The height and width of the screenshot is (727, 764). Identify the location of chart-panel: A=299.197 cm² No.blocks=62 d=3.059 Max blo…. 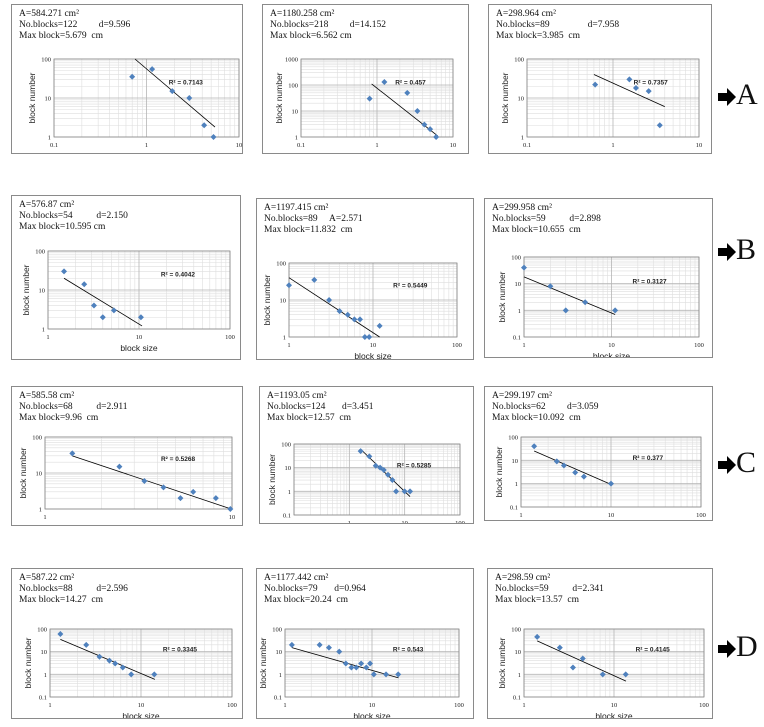
(598, 453).